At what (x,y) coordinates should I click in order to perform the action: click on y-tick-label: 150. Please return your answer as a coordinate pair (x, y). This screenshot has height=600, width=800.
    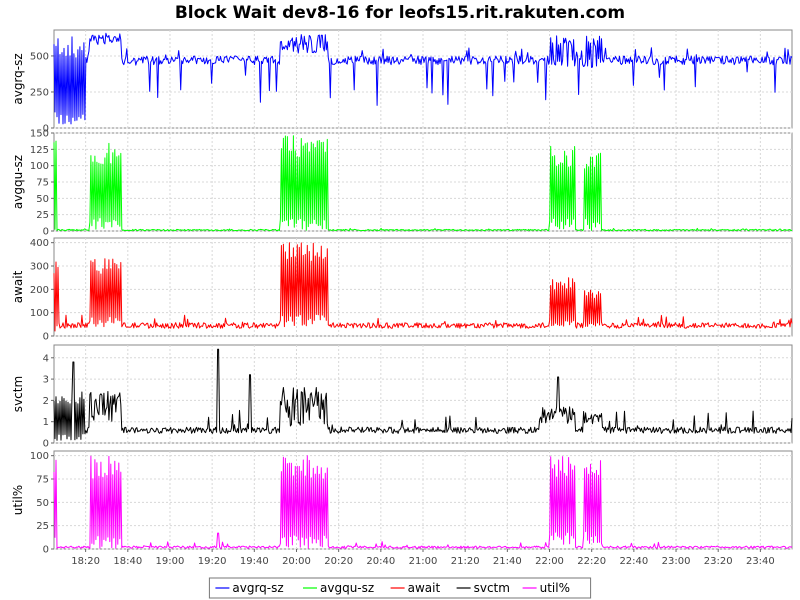
    Looking at the image, I should click on (39, 134).